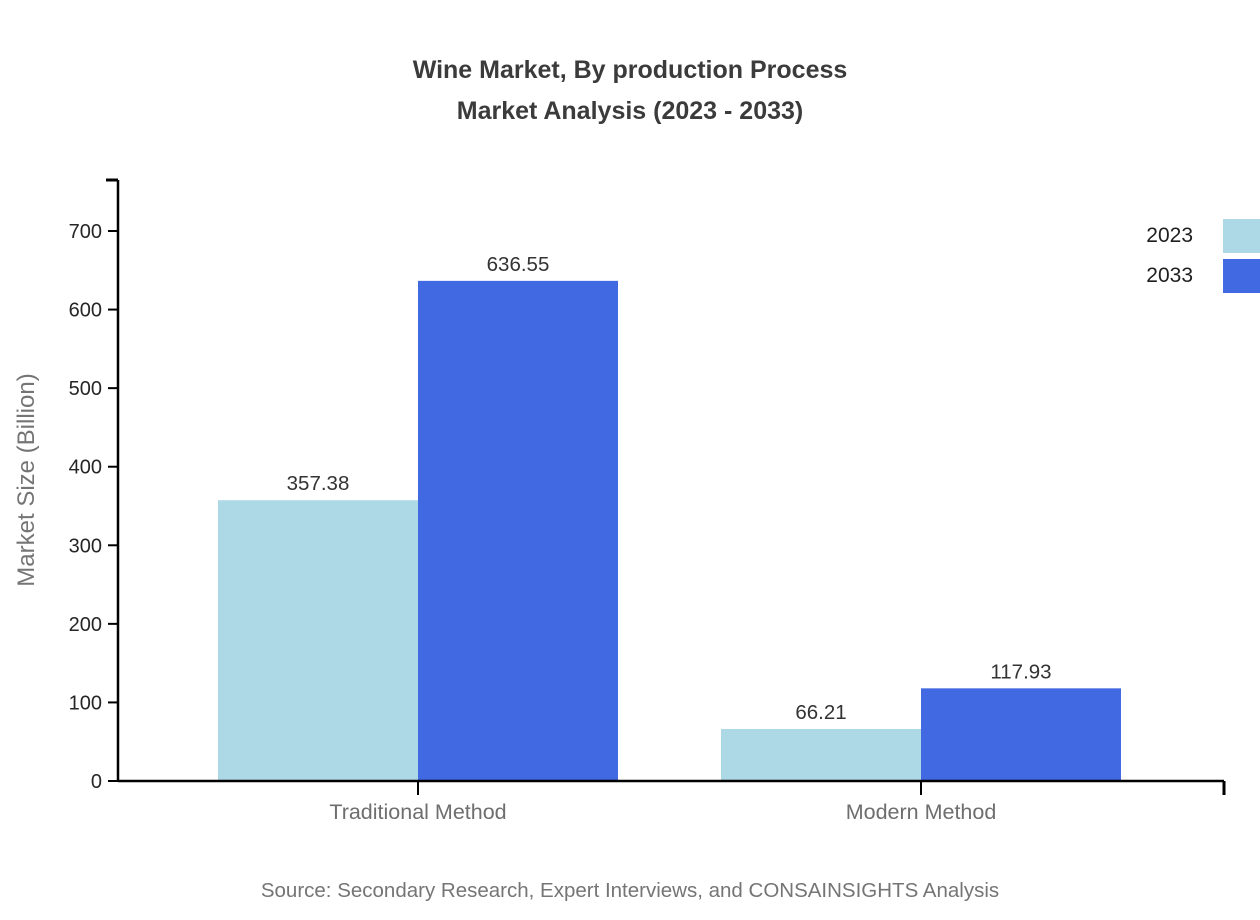 The image size is (1260, 920). Describe the element at coordinates (85, 625) in the screenshot. I see `y-tick-label: 200` at that location.